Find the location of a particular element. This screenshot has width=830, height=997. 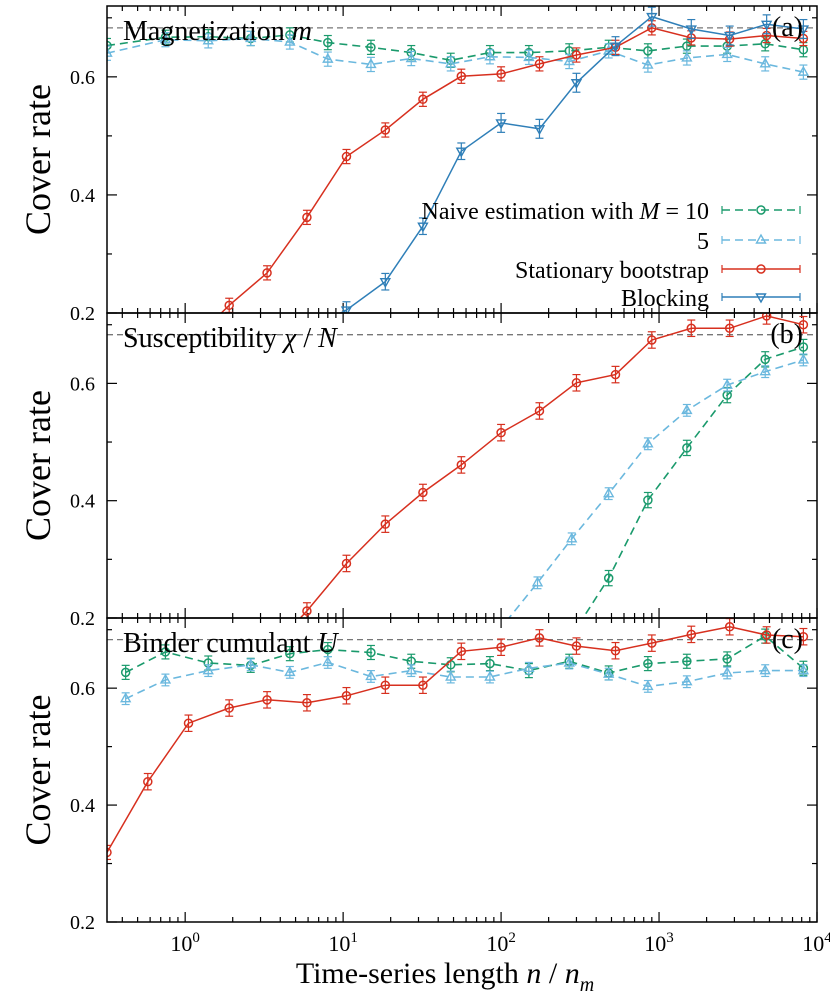

panel-label: (b) is located at coordinates (786, 334).